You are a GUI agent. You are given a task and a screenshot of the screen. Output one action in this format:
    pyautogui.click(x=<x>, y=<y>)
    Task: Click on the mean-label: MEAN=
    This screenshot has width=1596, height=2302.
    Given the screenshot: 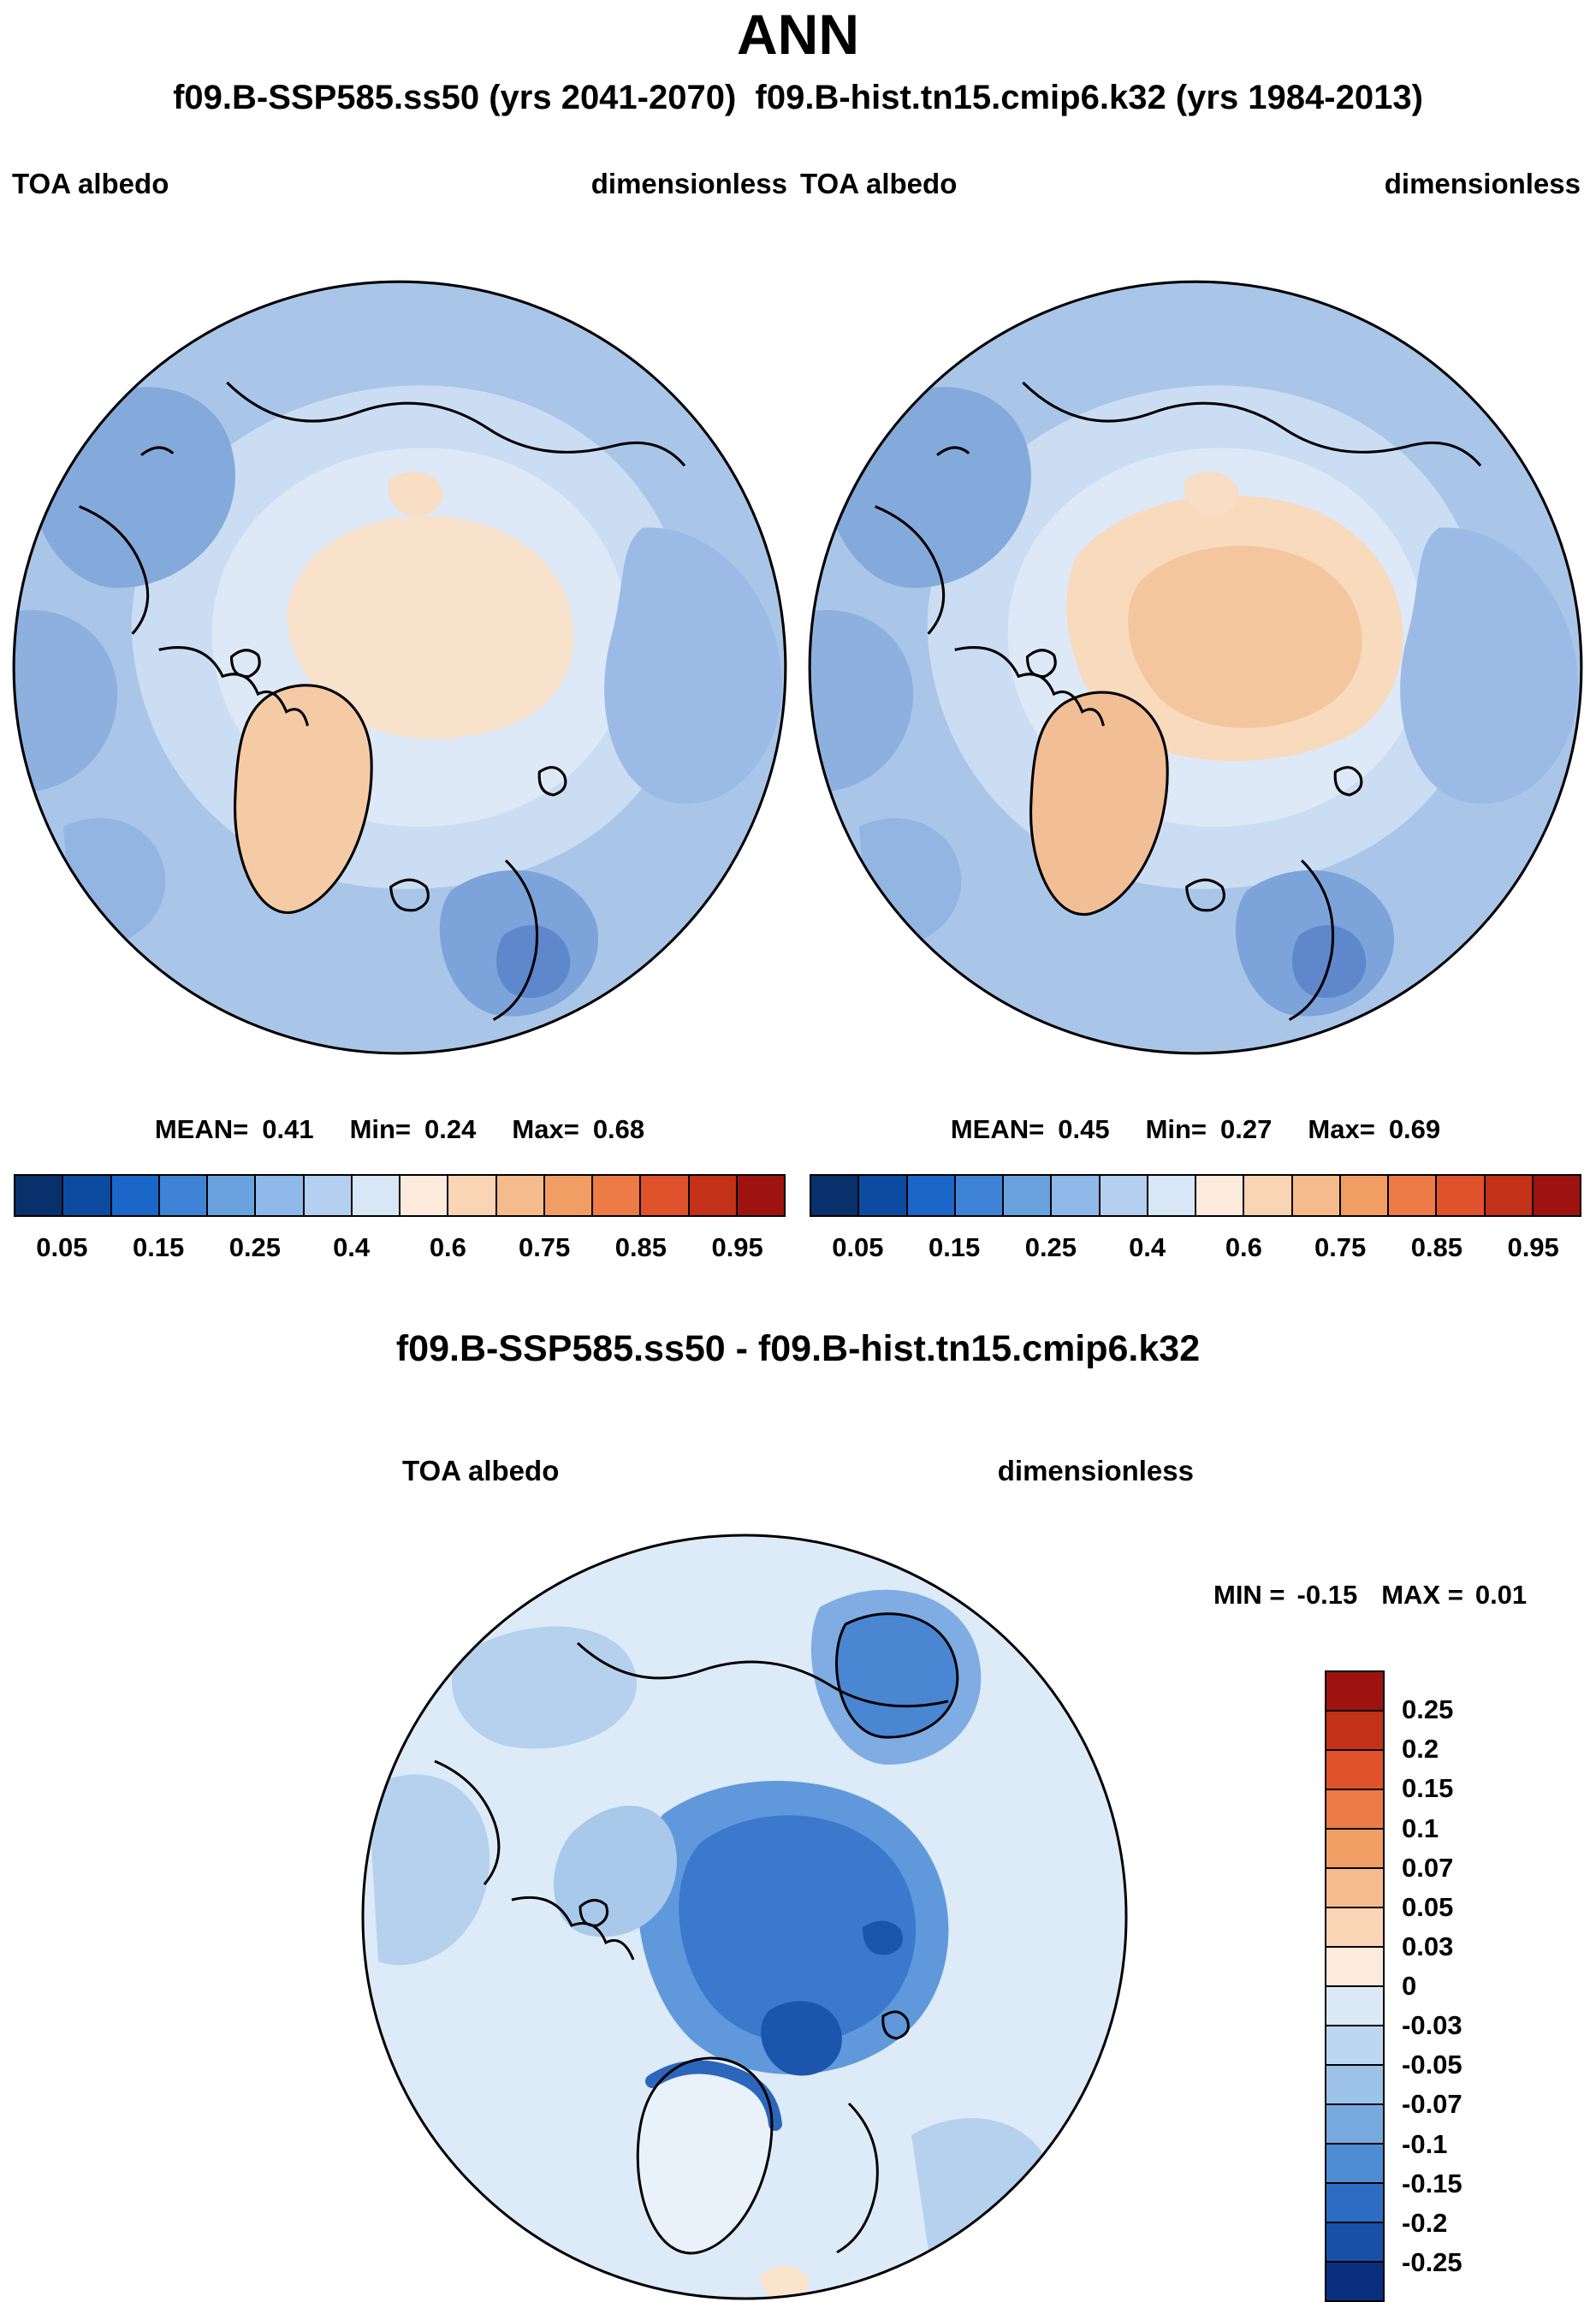 What is the action you would take?
    pyautogui.click(x=997, y=1129)
    